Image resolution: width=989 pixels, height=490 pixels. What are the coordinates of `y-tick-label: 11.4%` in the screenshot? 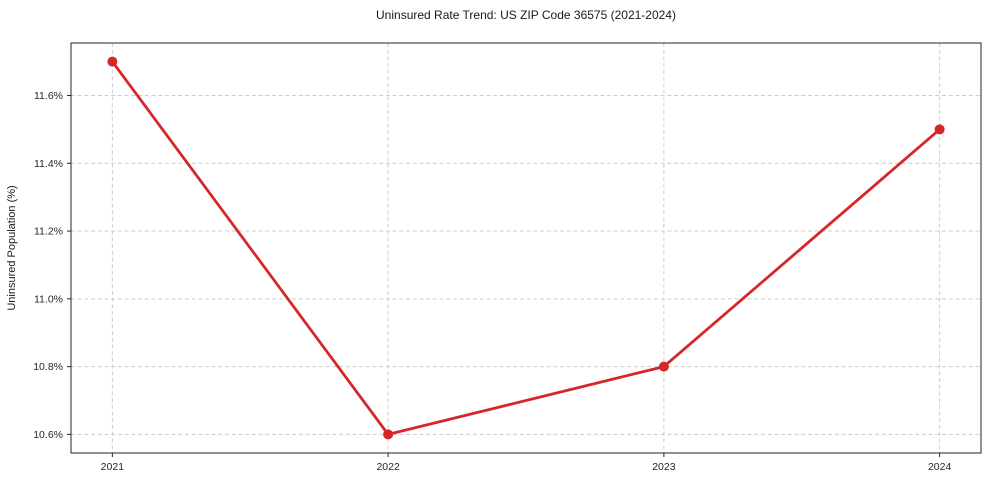 It's located at (48, 164).